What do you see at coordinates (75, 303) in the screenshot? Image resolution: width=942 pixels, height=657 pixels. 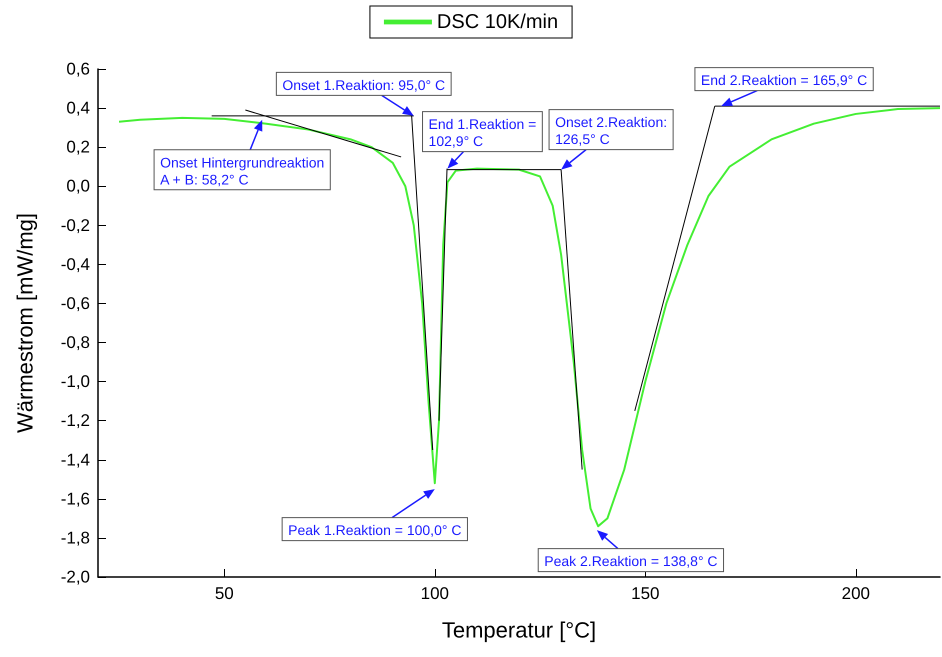 I see `y-tick-label: -0,6` at bounding box center [75, 303].